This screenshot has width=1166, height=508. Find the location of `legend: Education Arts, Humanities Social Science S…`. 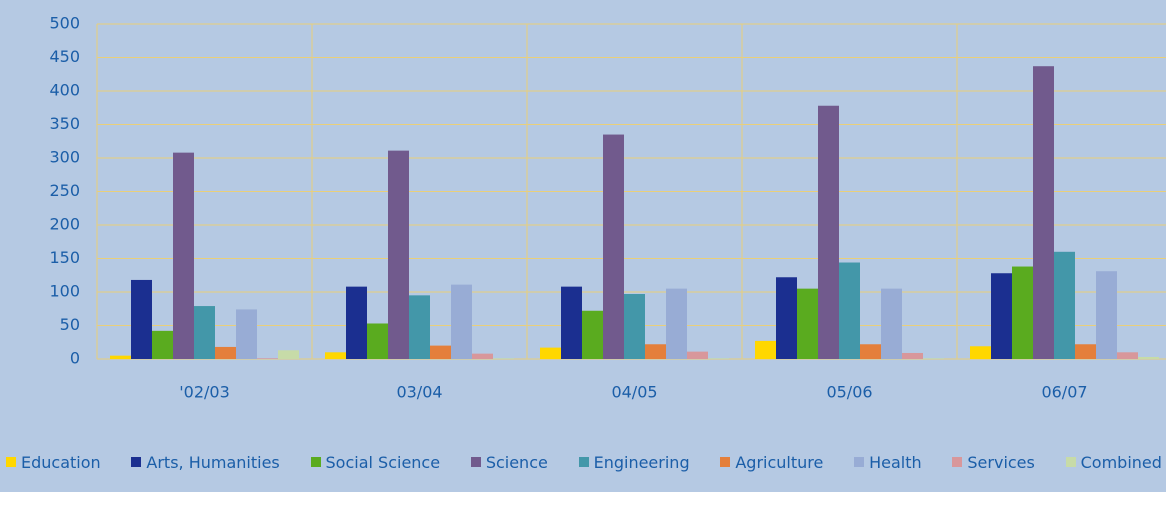

legend: Education Arts, Humanities Social Science S… is located at coordinates (584, 462).